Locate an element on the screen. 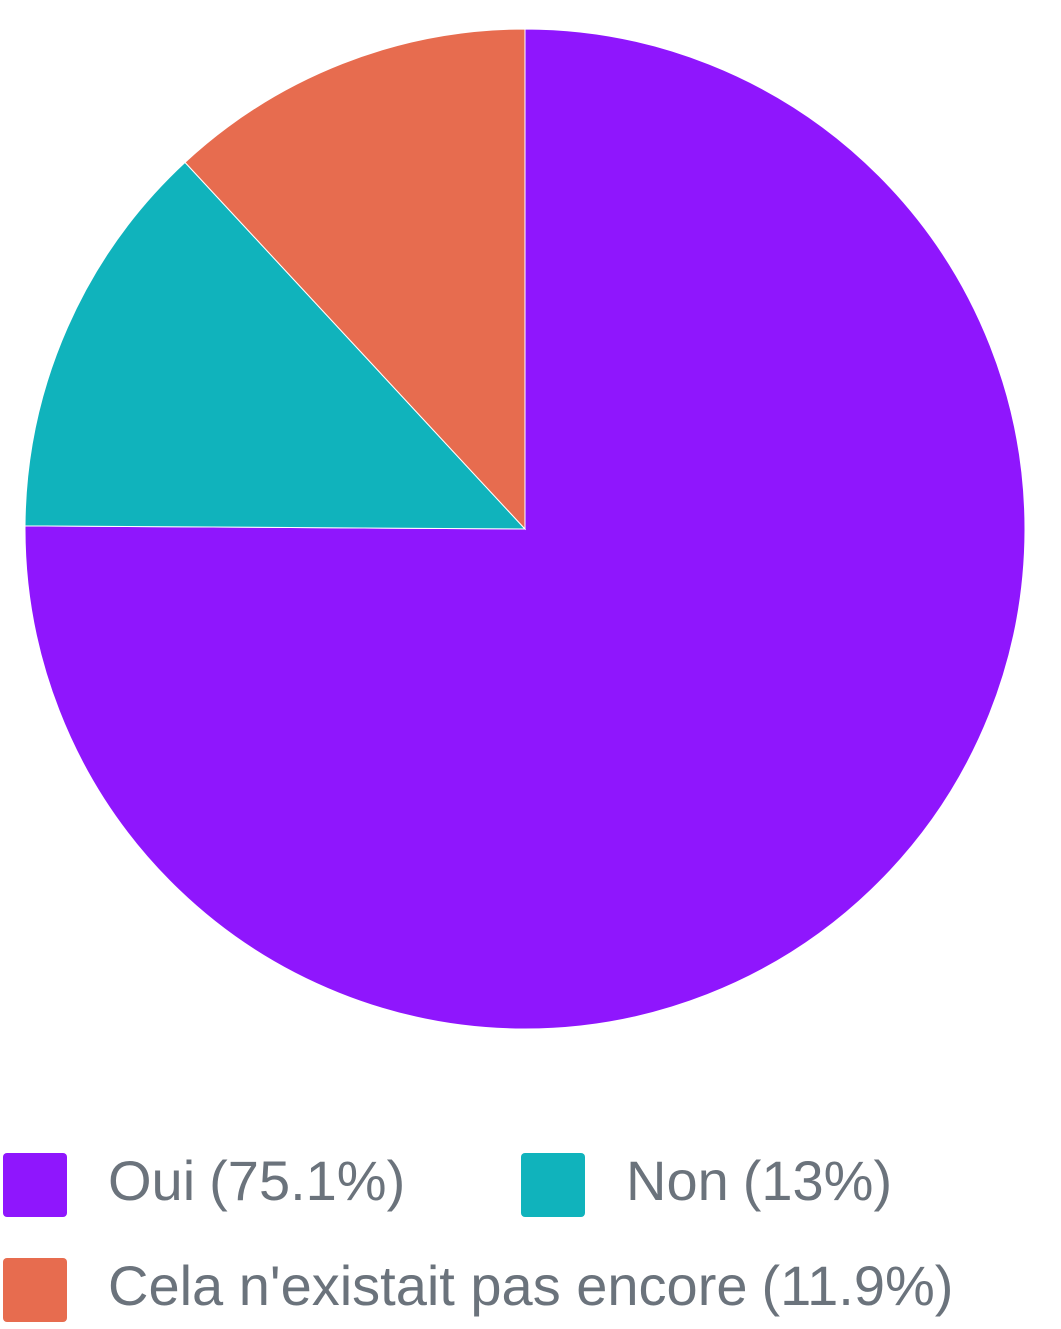 The width and height of the screenshot is (1061, 1329). legend-category: Cela n'existait pas encore is located at coordinates (428, 1285).